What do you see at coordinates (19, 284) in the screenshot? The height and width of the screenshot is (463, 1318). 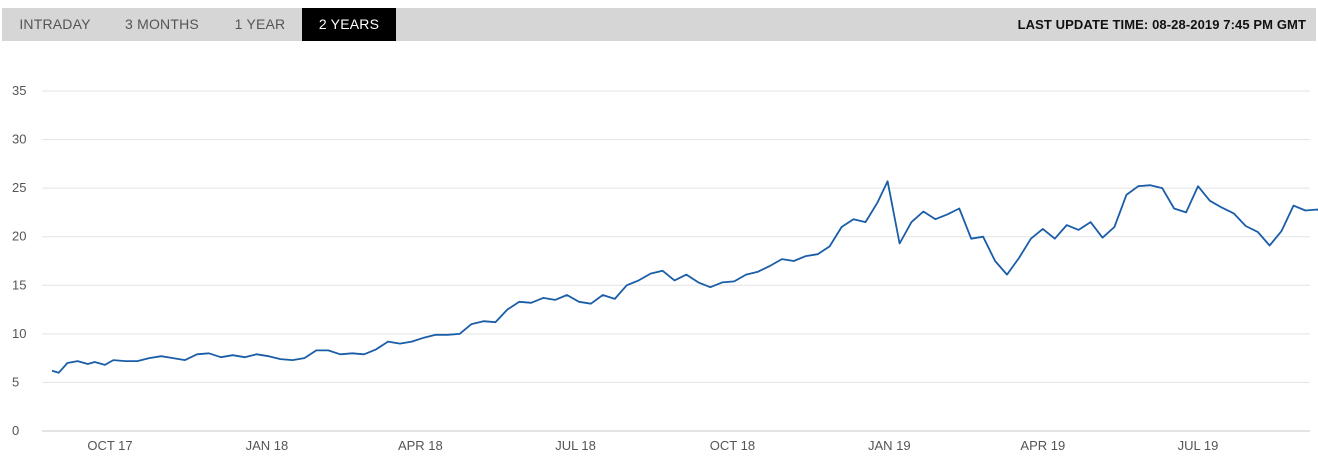 I see `y-tick-label: 15` at bounding box center [19, 284].